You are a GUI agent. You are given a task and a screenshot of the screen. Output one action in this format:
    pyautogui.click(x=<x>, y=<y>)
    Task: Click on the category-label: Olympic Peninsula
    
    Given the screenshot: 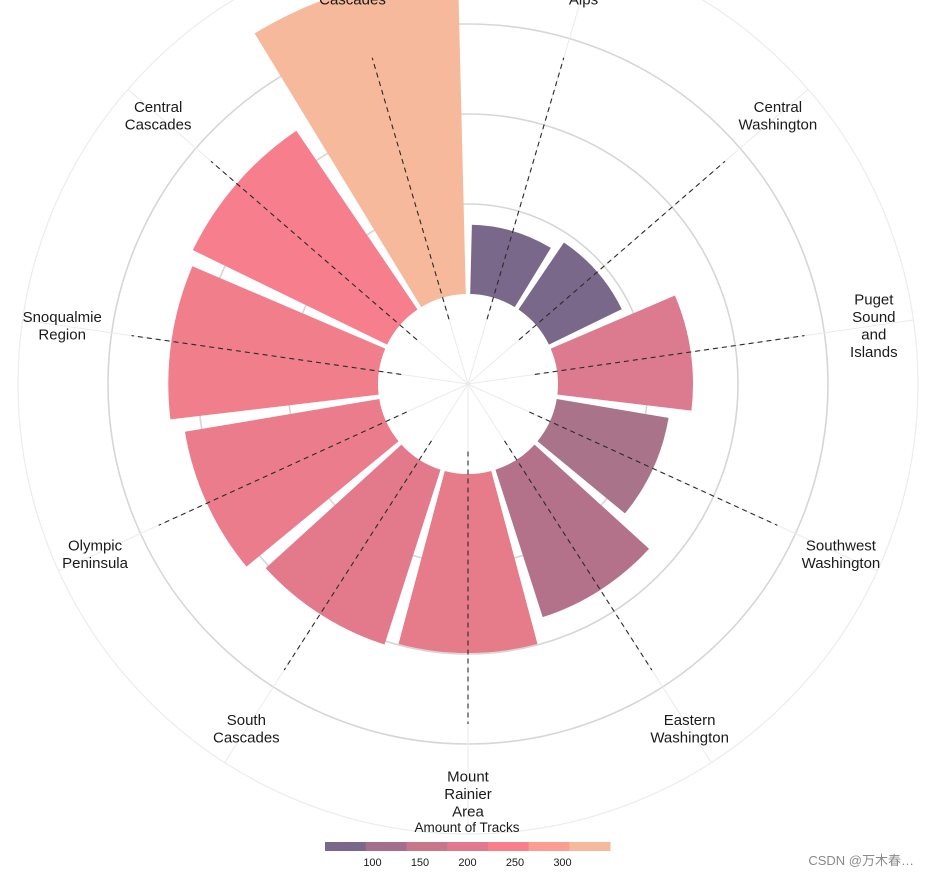 What is the action you would take?
    pyautogui.click(x=95, y=555)
    